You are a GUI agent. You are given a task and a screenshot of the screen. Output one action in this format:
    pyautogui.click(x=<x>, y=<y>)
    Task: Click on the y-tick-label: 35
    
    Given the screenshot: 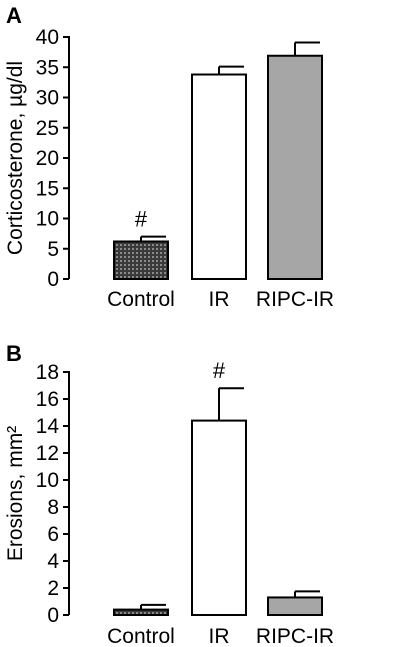 What is the action you would take?
    pyautogui.click(x=47, y=67)
    